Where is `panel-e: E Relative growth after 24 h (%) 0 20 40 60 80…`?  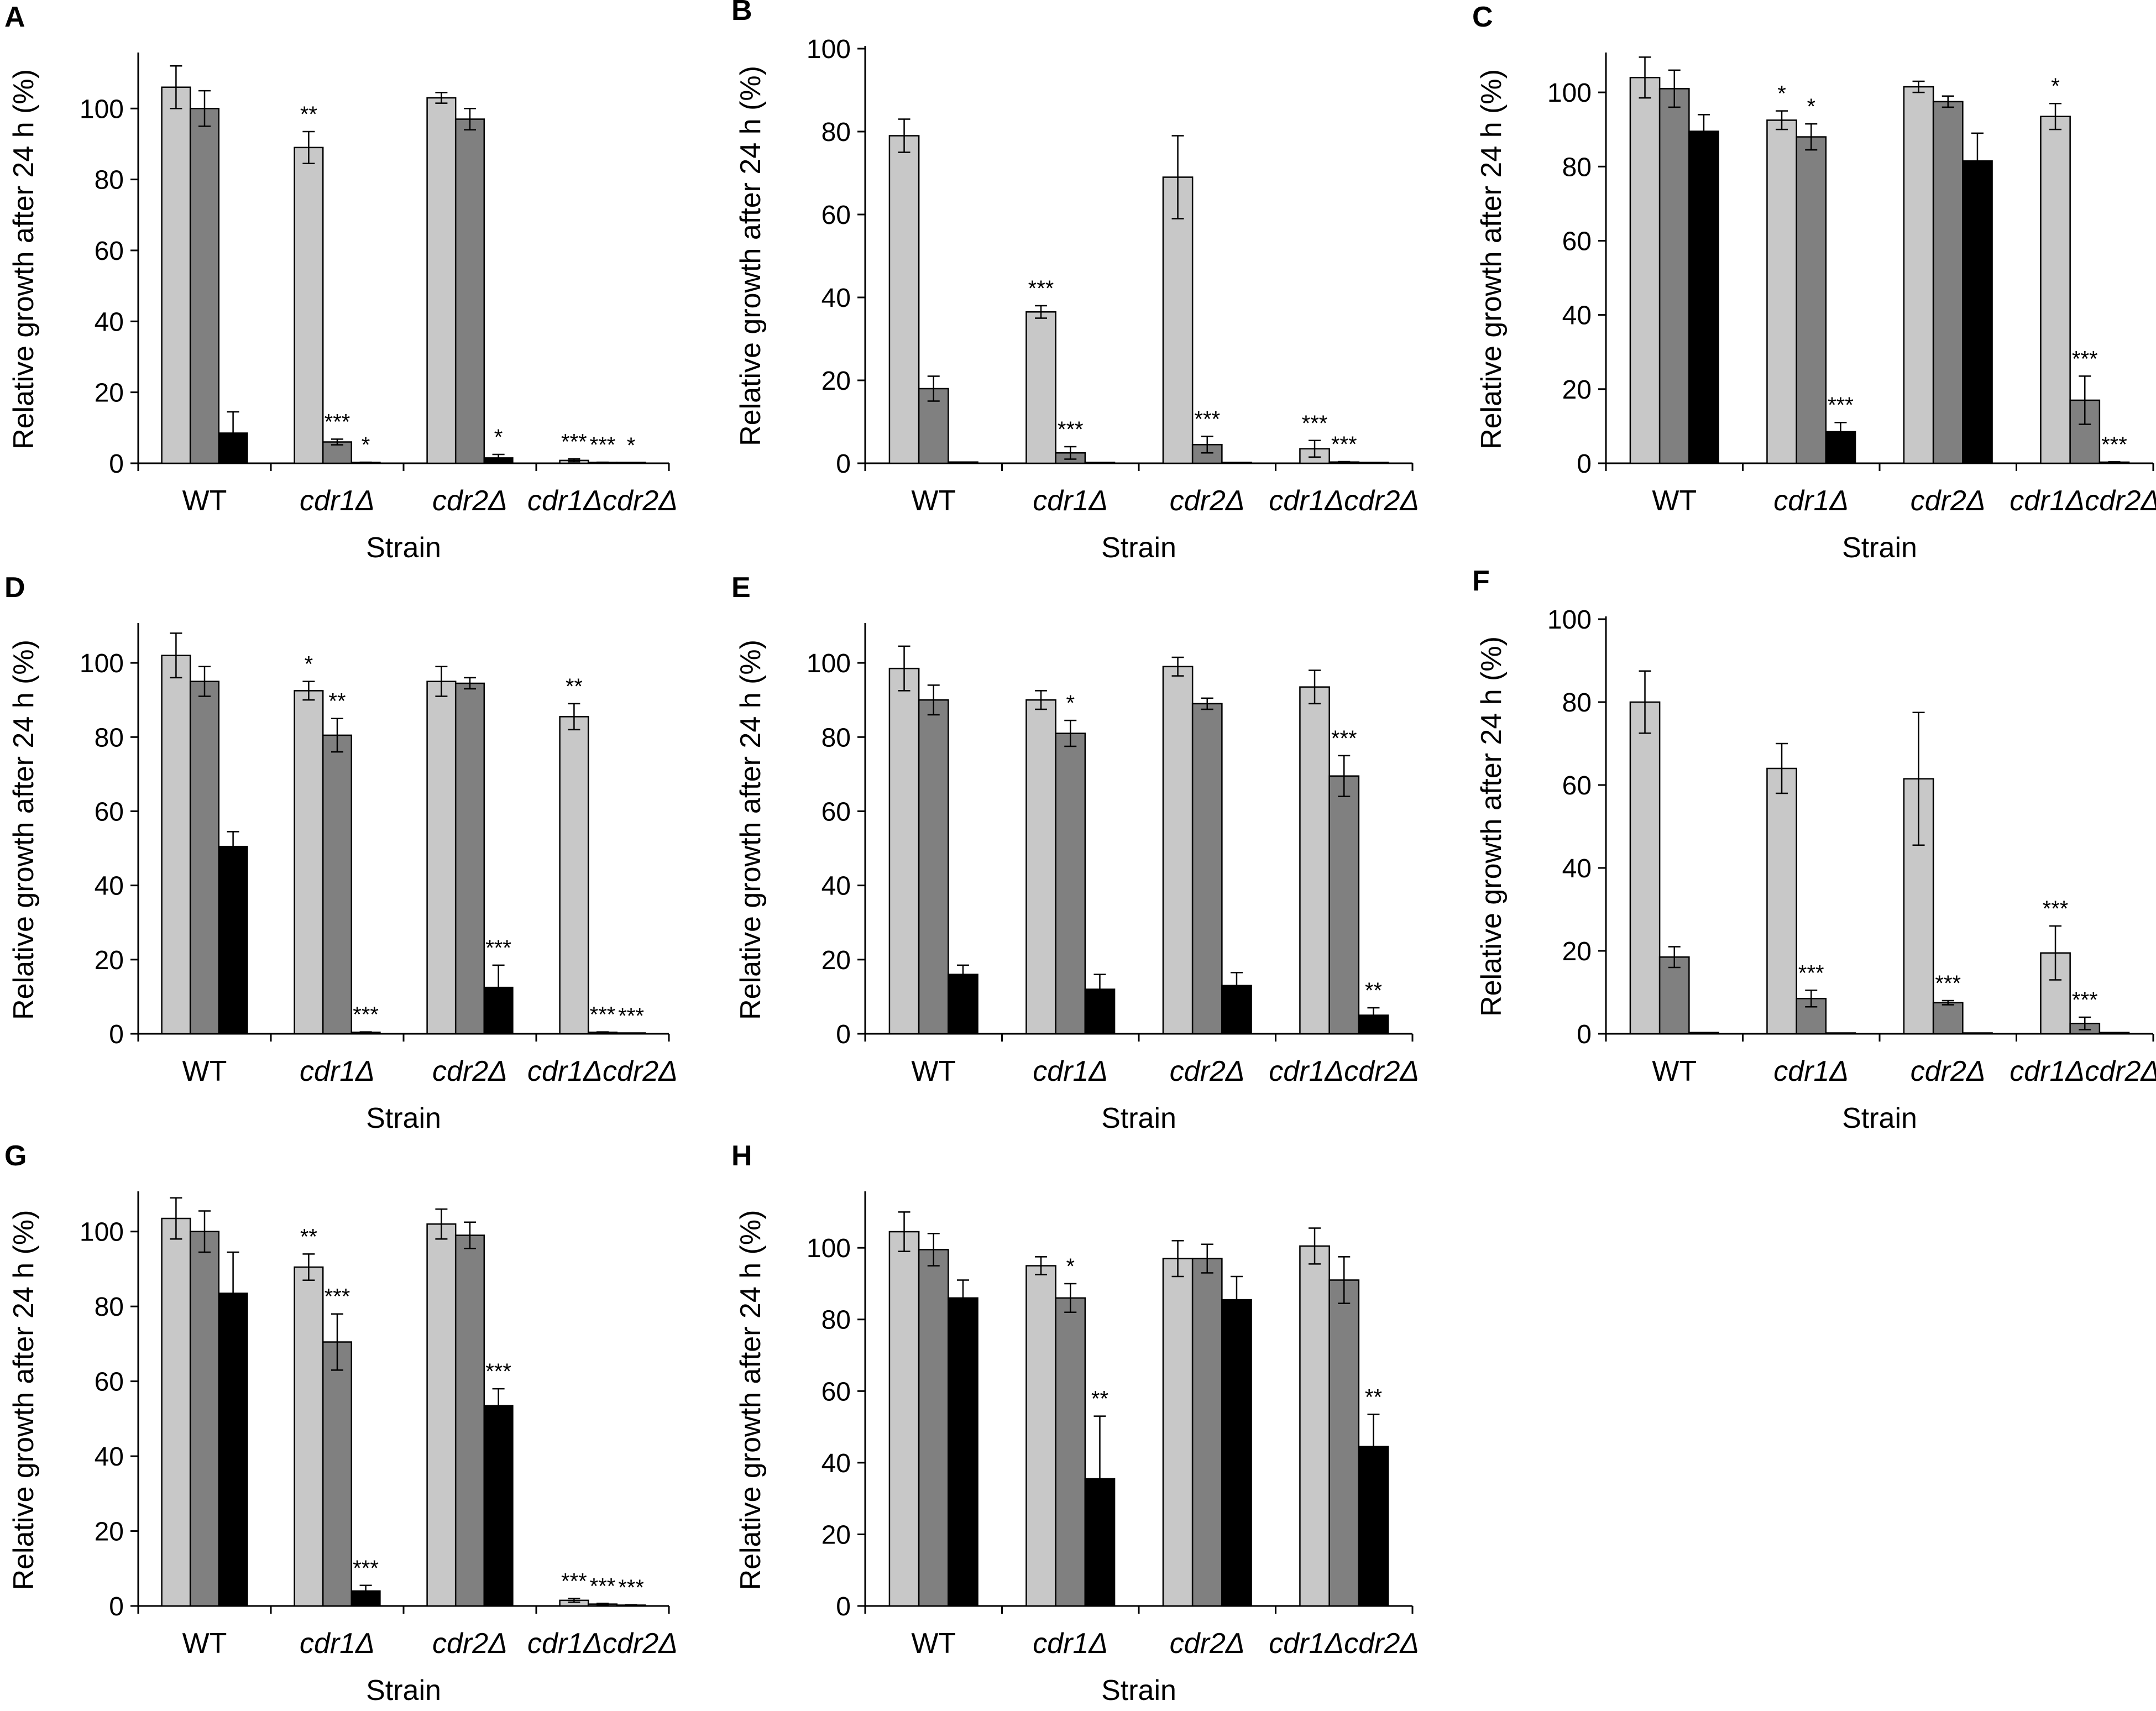 panel-e: E Relative growth after 24 h (%) 0 20 40 60 80… is located at coordinates (1075, 853).